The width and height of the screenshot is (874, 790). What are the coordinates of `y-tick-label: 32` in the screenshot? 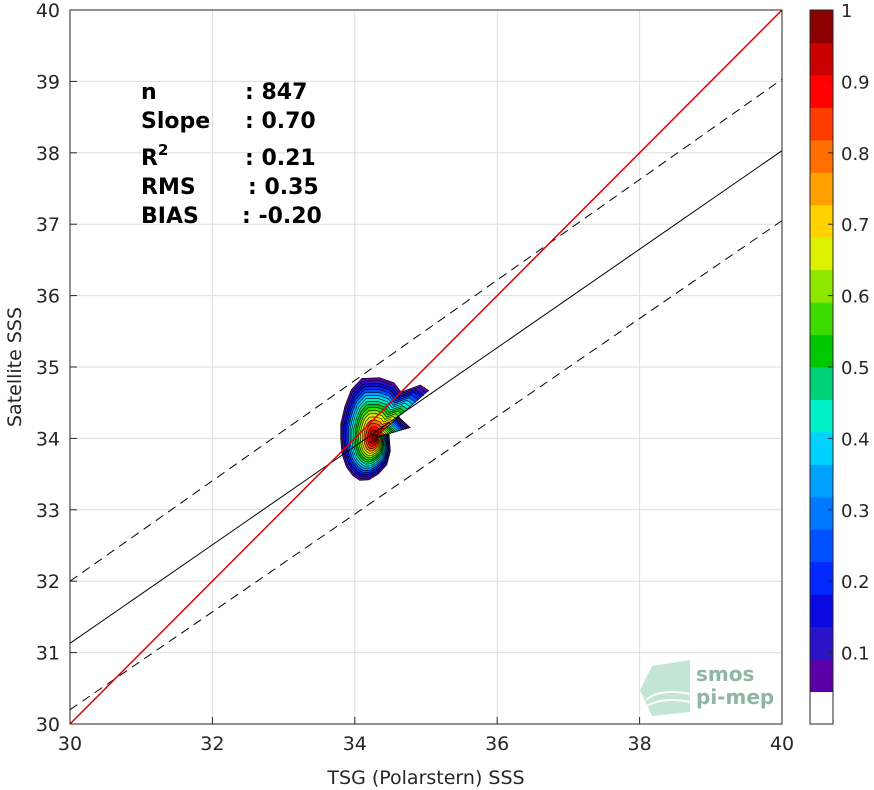 It's located at (48, 582).